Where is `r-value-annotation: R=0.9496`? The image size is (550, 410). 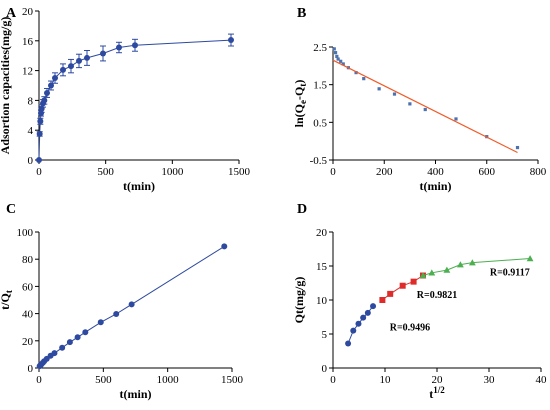
r-value-annotation: R=0.9496 is located at coordinates (410, 328).